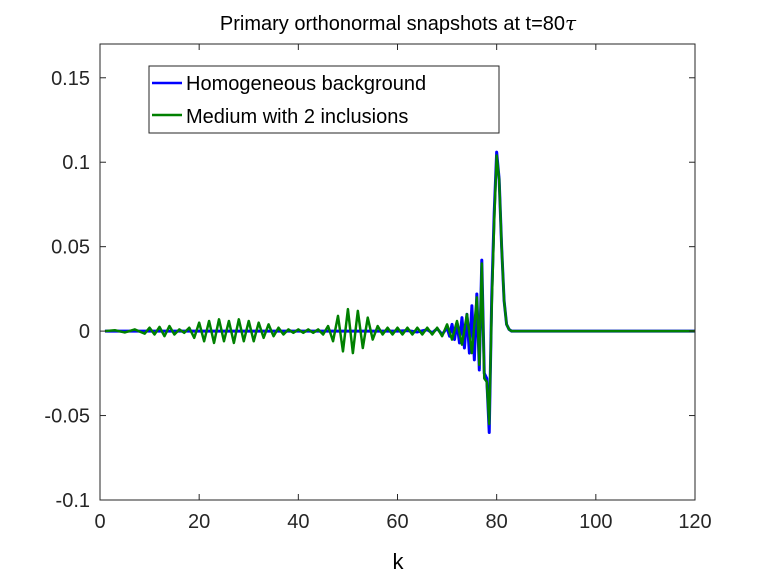  Describe the element at coordinates (397, 522) in the screenshot. I see `x-tick-label: 60` at that location.